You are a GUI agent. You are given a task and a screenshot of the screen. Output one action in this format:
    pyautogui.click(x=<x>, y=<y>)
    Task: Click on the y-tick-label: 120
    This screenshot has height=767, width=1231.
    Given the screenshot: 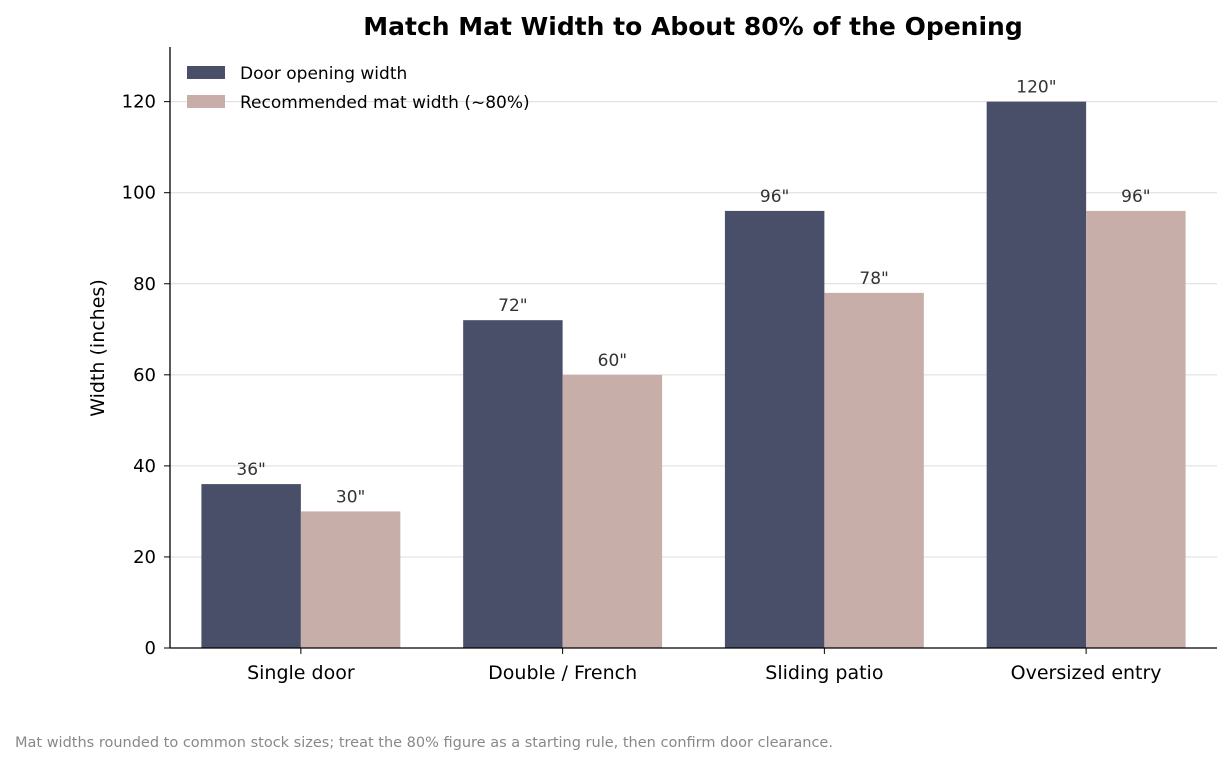 What is the action you would take?
    pyautogui.click(x=139, y=102)
    